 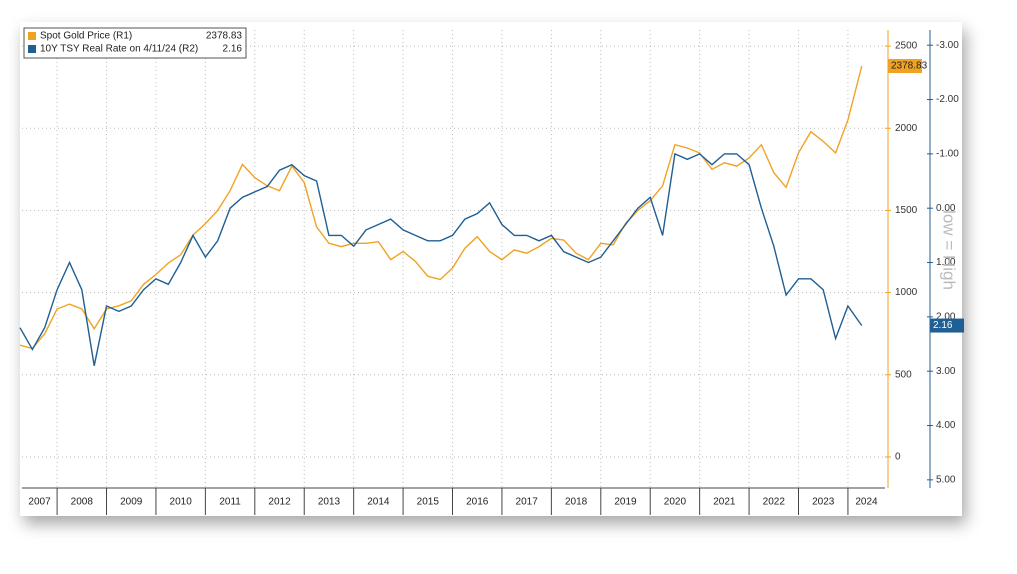 What do you see at coordinates (947, 99) in the screenshot?
I see `y2-tick-label: -2.00` at bounding box center [947, 99].